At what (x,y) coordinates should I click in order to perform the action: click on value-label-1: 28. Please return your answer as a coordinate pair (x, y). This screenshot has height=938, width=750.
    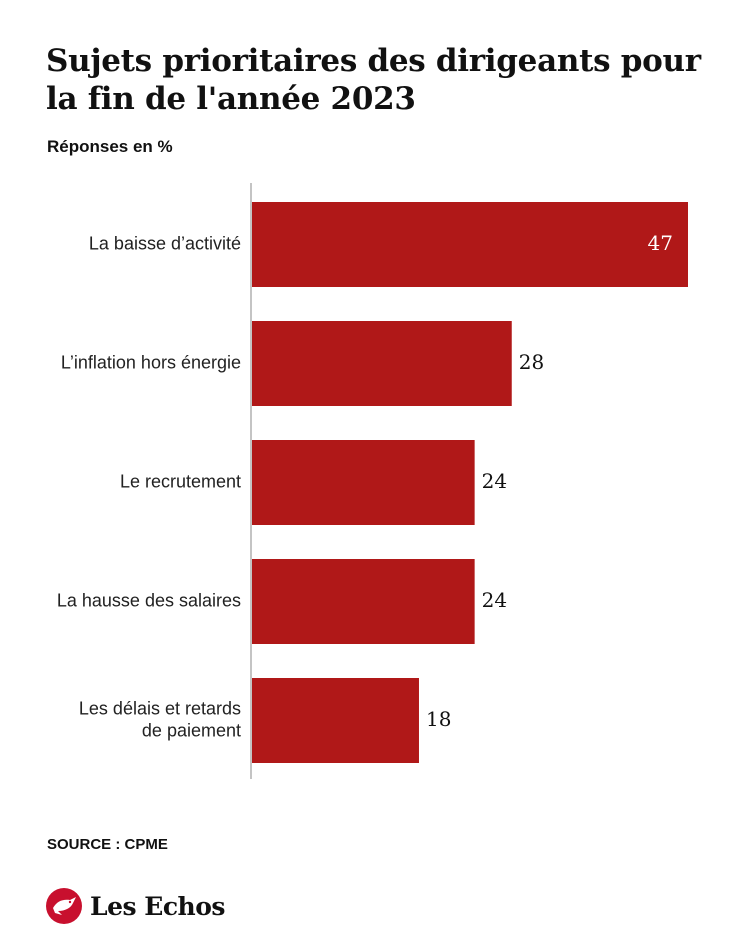
    Looking at the image, I should click on (531, 362).